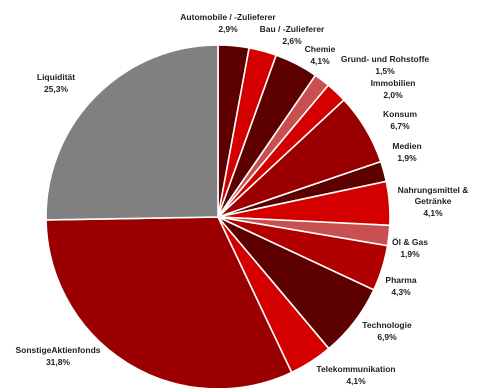 The image size is (478, 388). What do you see at coordinates (228, 23) in the screenshot?
I see `slice-label-0: Automobile / -Zulieferer 2,9%` at bounding box center [228, 23].